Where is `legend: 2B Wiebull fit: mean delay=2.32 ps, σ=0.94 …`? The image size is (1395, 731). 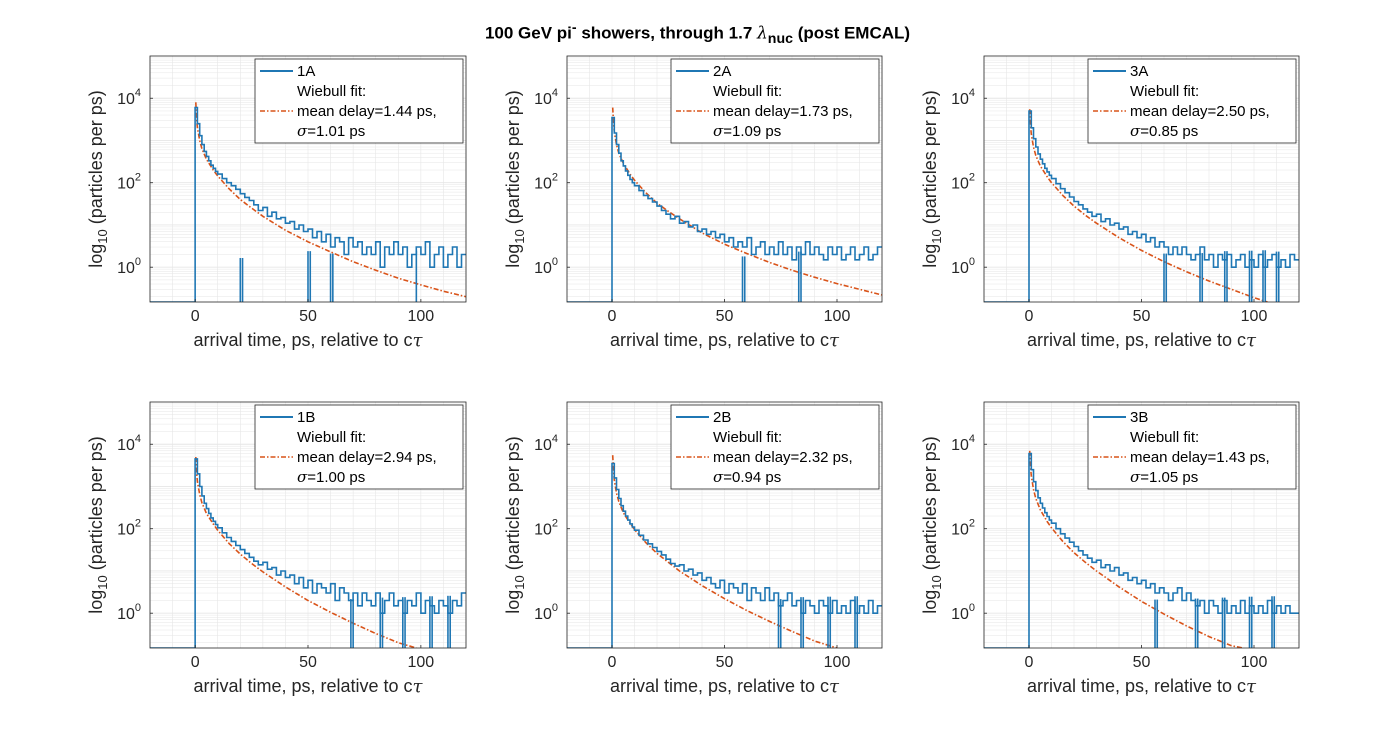 legend: 2B Wiebull fit: mean delay=2.32 ps, σ=0.94 … is located at coordinates (775, 447).